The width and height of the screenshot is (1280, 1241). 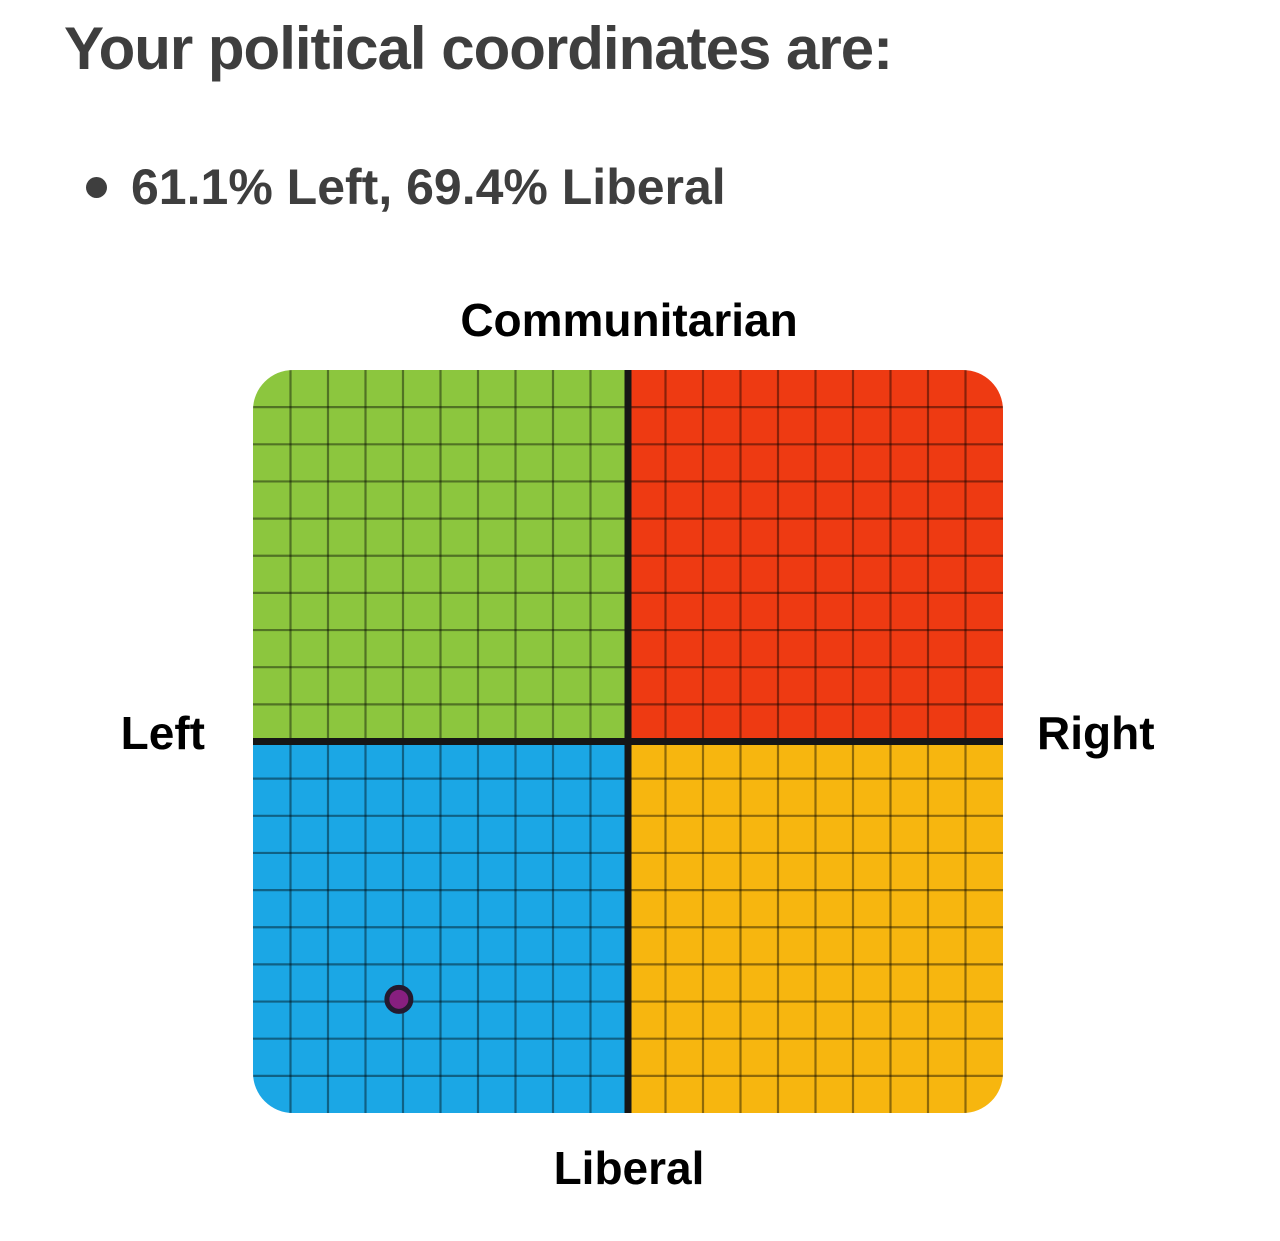 What do you see at coordinates (629, 320) in the screenshot?
I see `axis-label-communitarian: Communitarian` at bounding box center [629, 320].